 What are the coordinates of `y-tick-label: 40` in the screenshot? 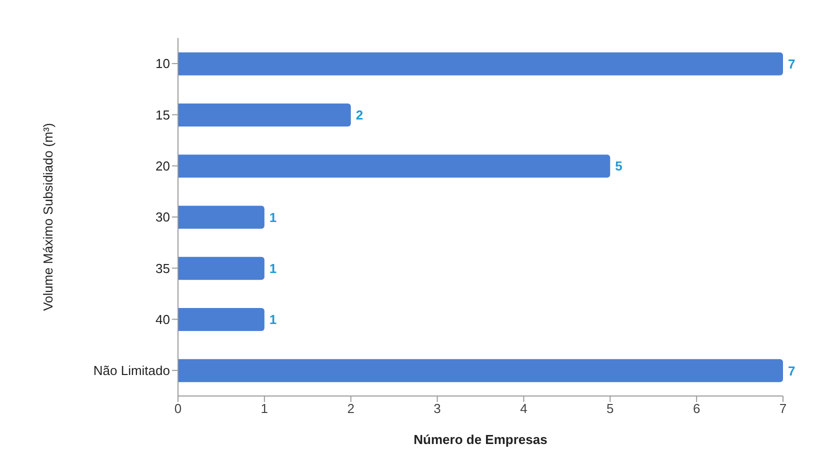 It's located at (163, 319).